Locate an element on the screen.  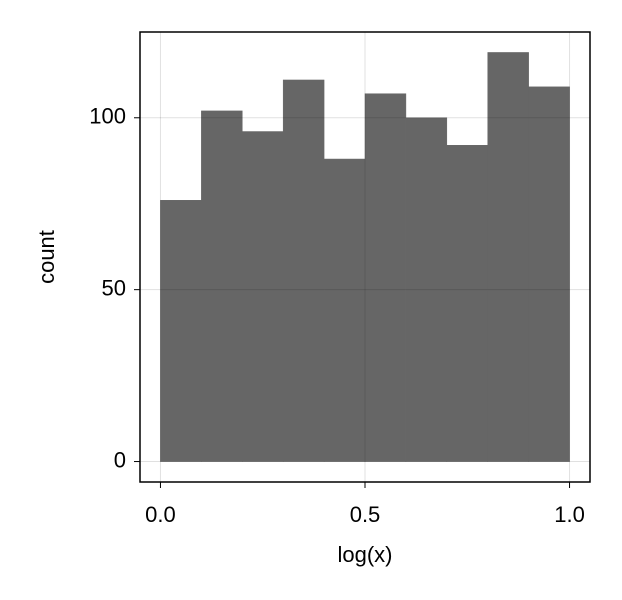
x-tick-label: 0.0 is located at coordinates (160, 514).